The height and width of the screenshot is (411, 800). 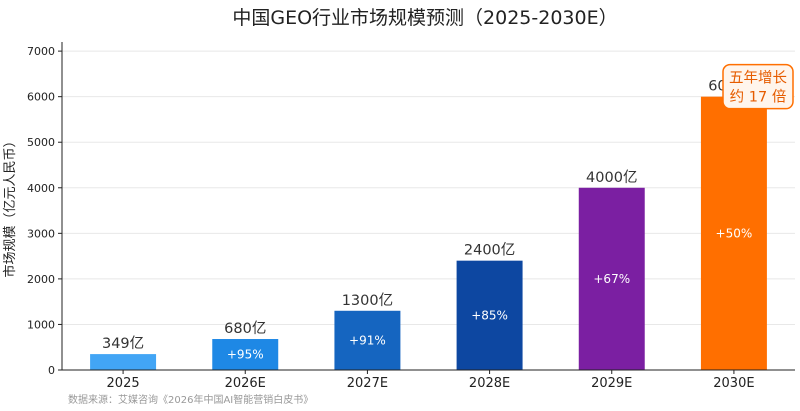 I want to click on x-tick-label: 2026E, so click(x=245, y=383).